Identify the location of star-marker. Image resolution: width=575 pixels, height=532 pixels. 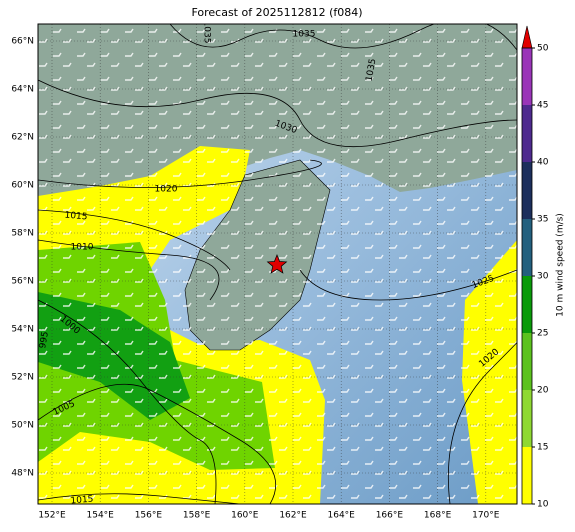
(277, 264).